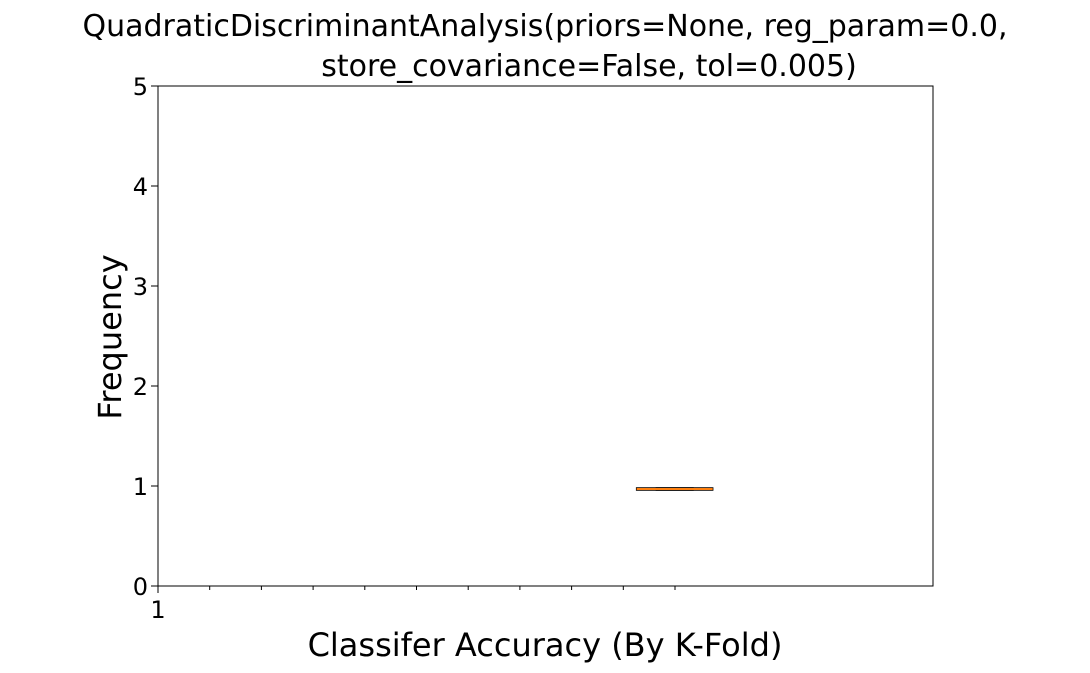 The width and height of the screenshot is (1090, 673). Describe the element at coordinates (157, 610) in the screenshot. I see `x-tick-label: 1` at that location.